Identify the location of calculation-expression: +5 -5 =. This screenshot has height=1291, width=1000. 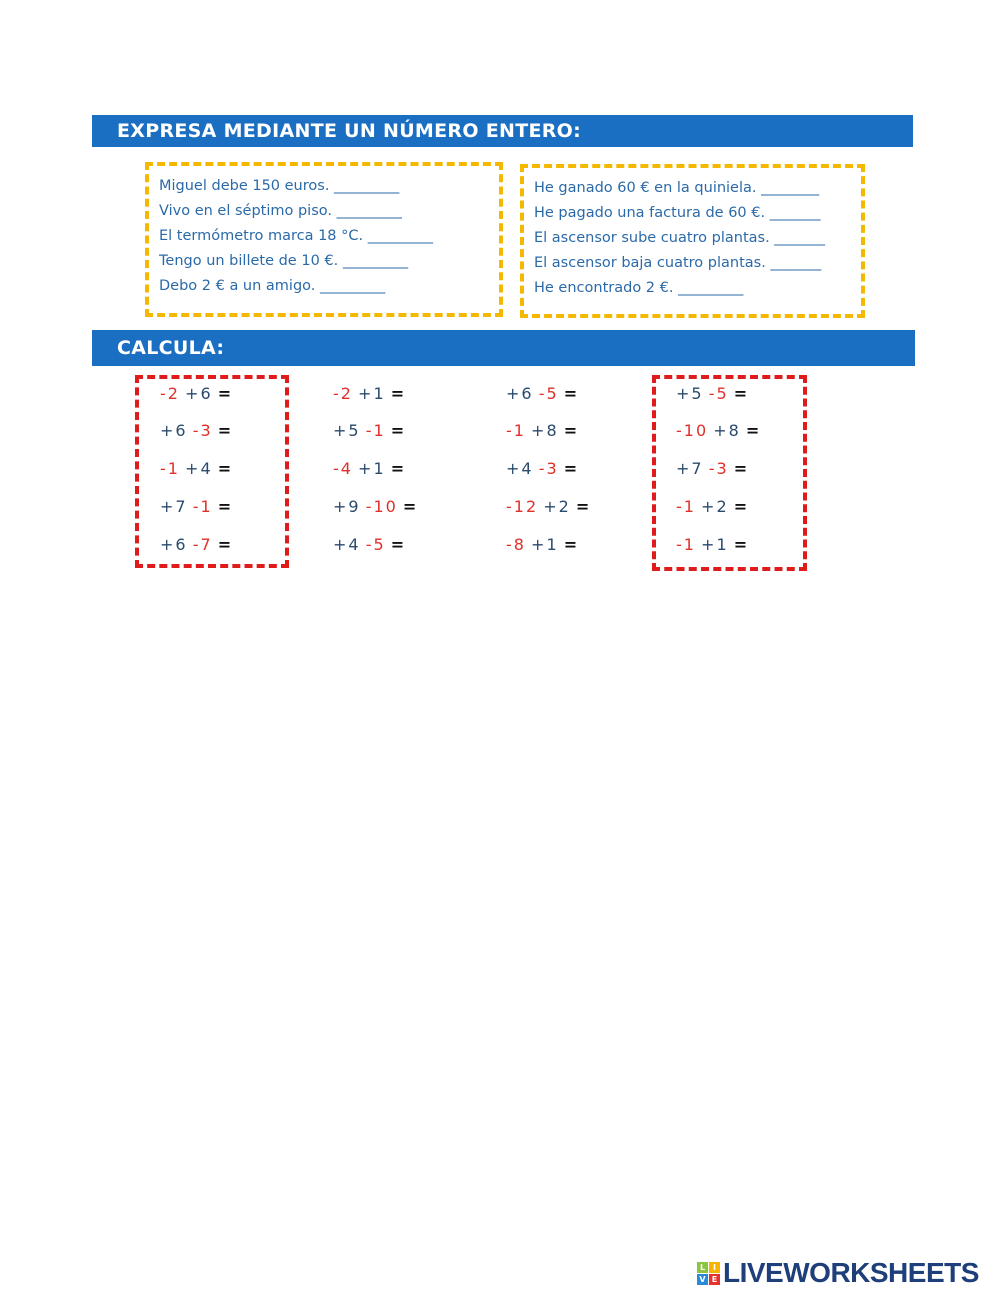
(711, 393).